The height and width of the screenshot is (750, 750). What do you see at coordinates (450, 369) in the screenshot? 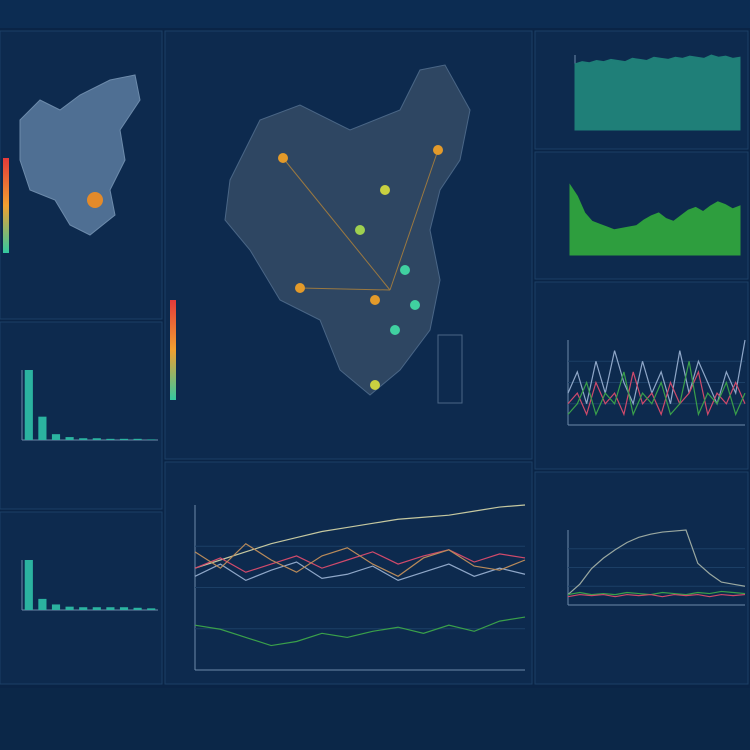
I see `map-inset` at bounding box center [450, 369].